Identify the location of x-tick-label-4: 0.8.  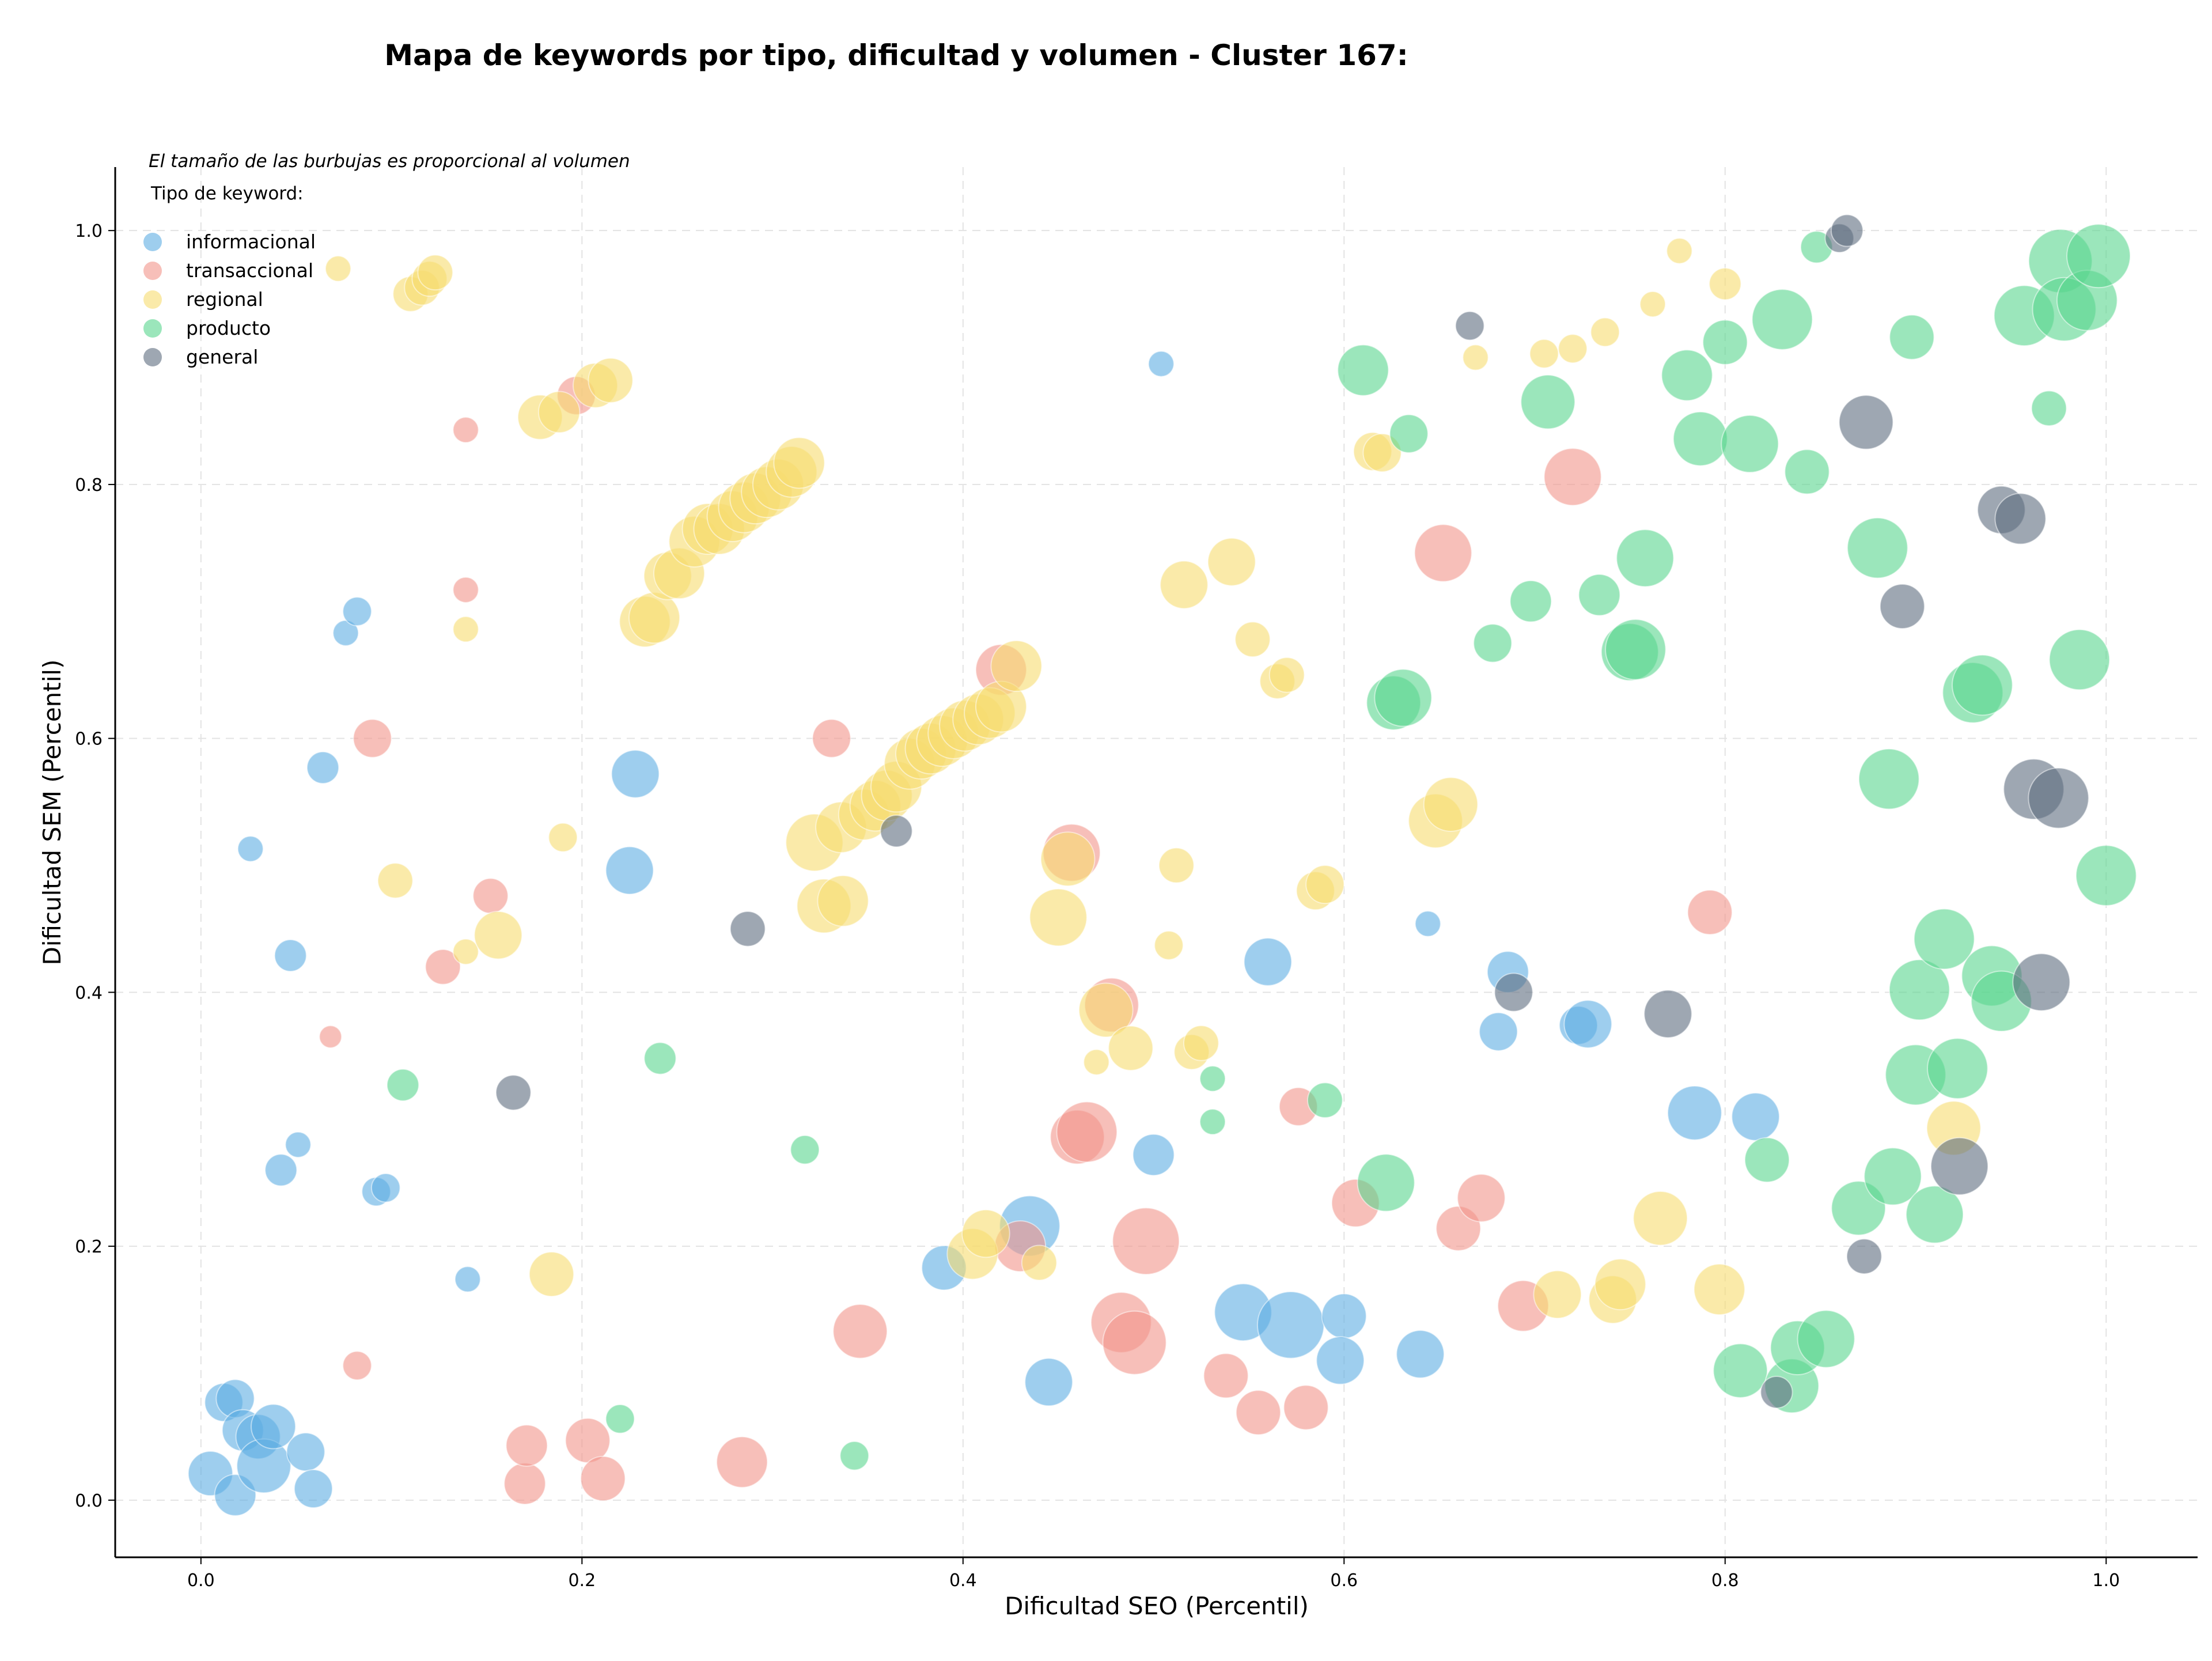
(1725, 1581).